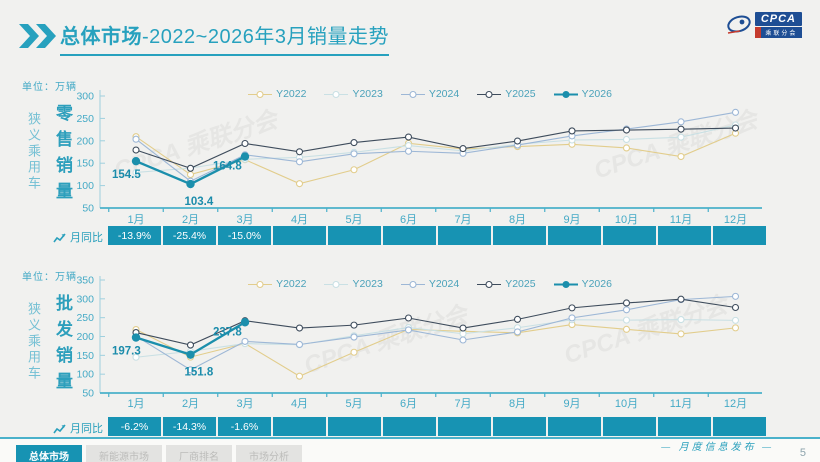 The height and width of the screenshot is (462, 820). I want to click on metric-label-retail: 零售销量, so click(62, 156).